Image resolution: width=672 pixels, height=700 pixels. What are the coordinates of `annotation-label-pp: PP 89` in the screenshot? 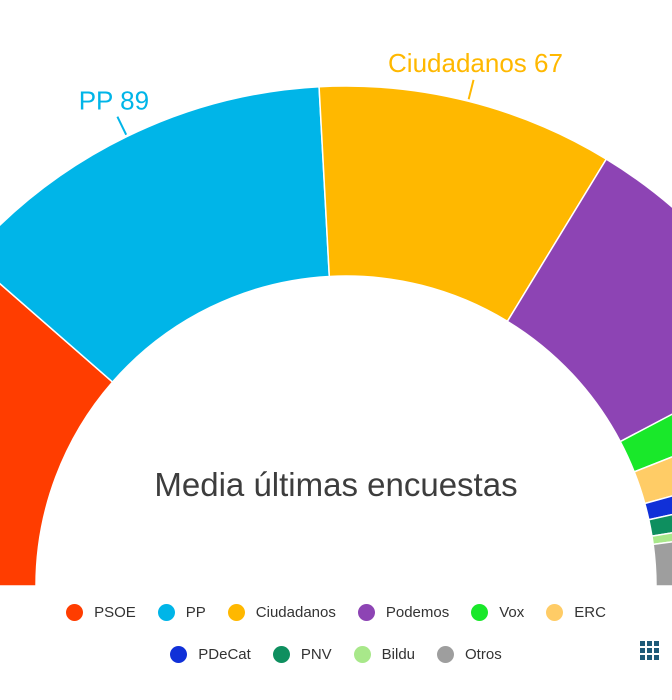 It's located at (114, 101).